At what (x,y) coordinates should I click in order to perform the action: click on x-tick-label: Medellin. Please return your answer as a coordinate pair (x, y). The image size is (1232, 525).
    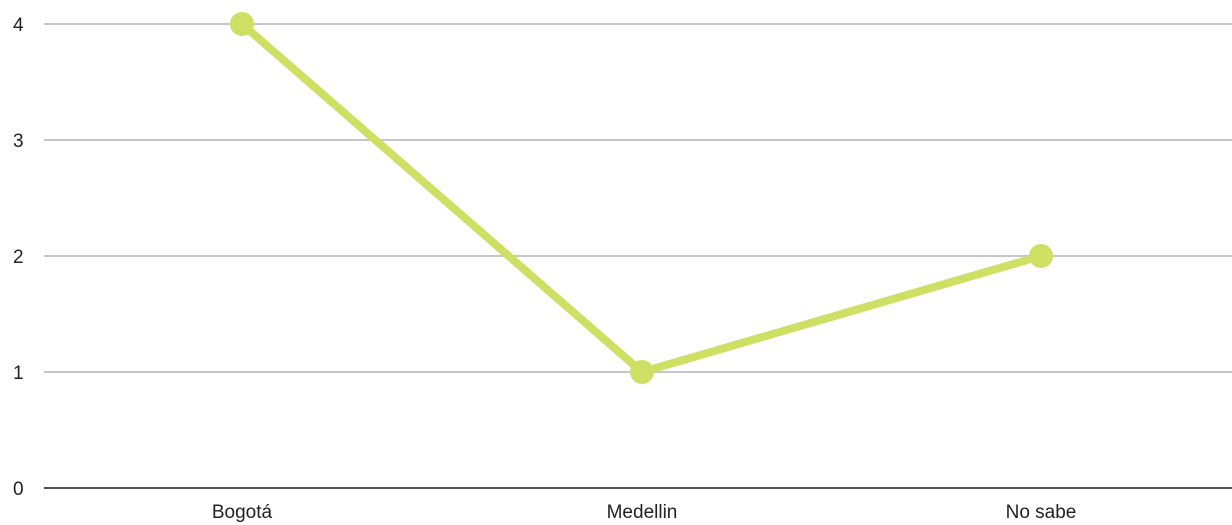
    Looking at the image, I should click on (642, 512).